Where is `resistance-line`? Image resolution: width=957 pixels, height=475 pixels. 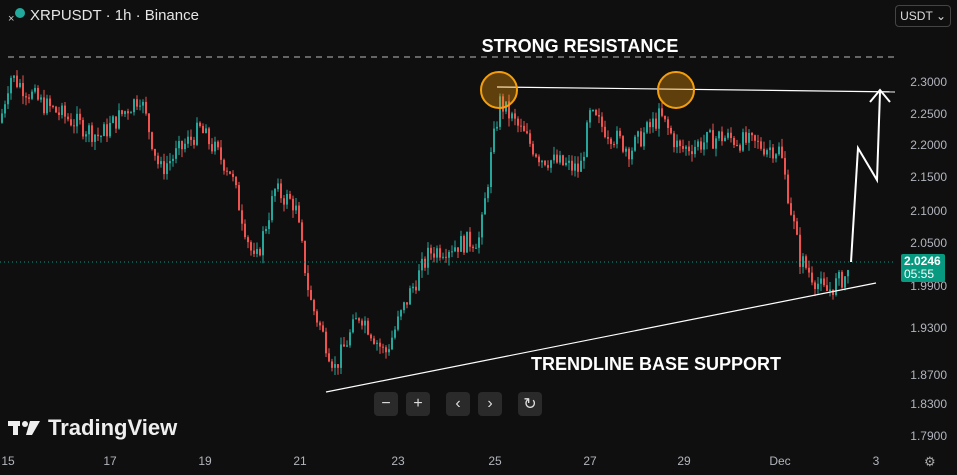 resistance-line is located at coordinates (695, 89).